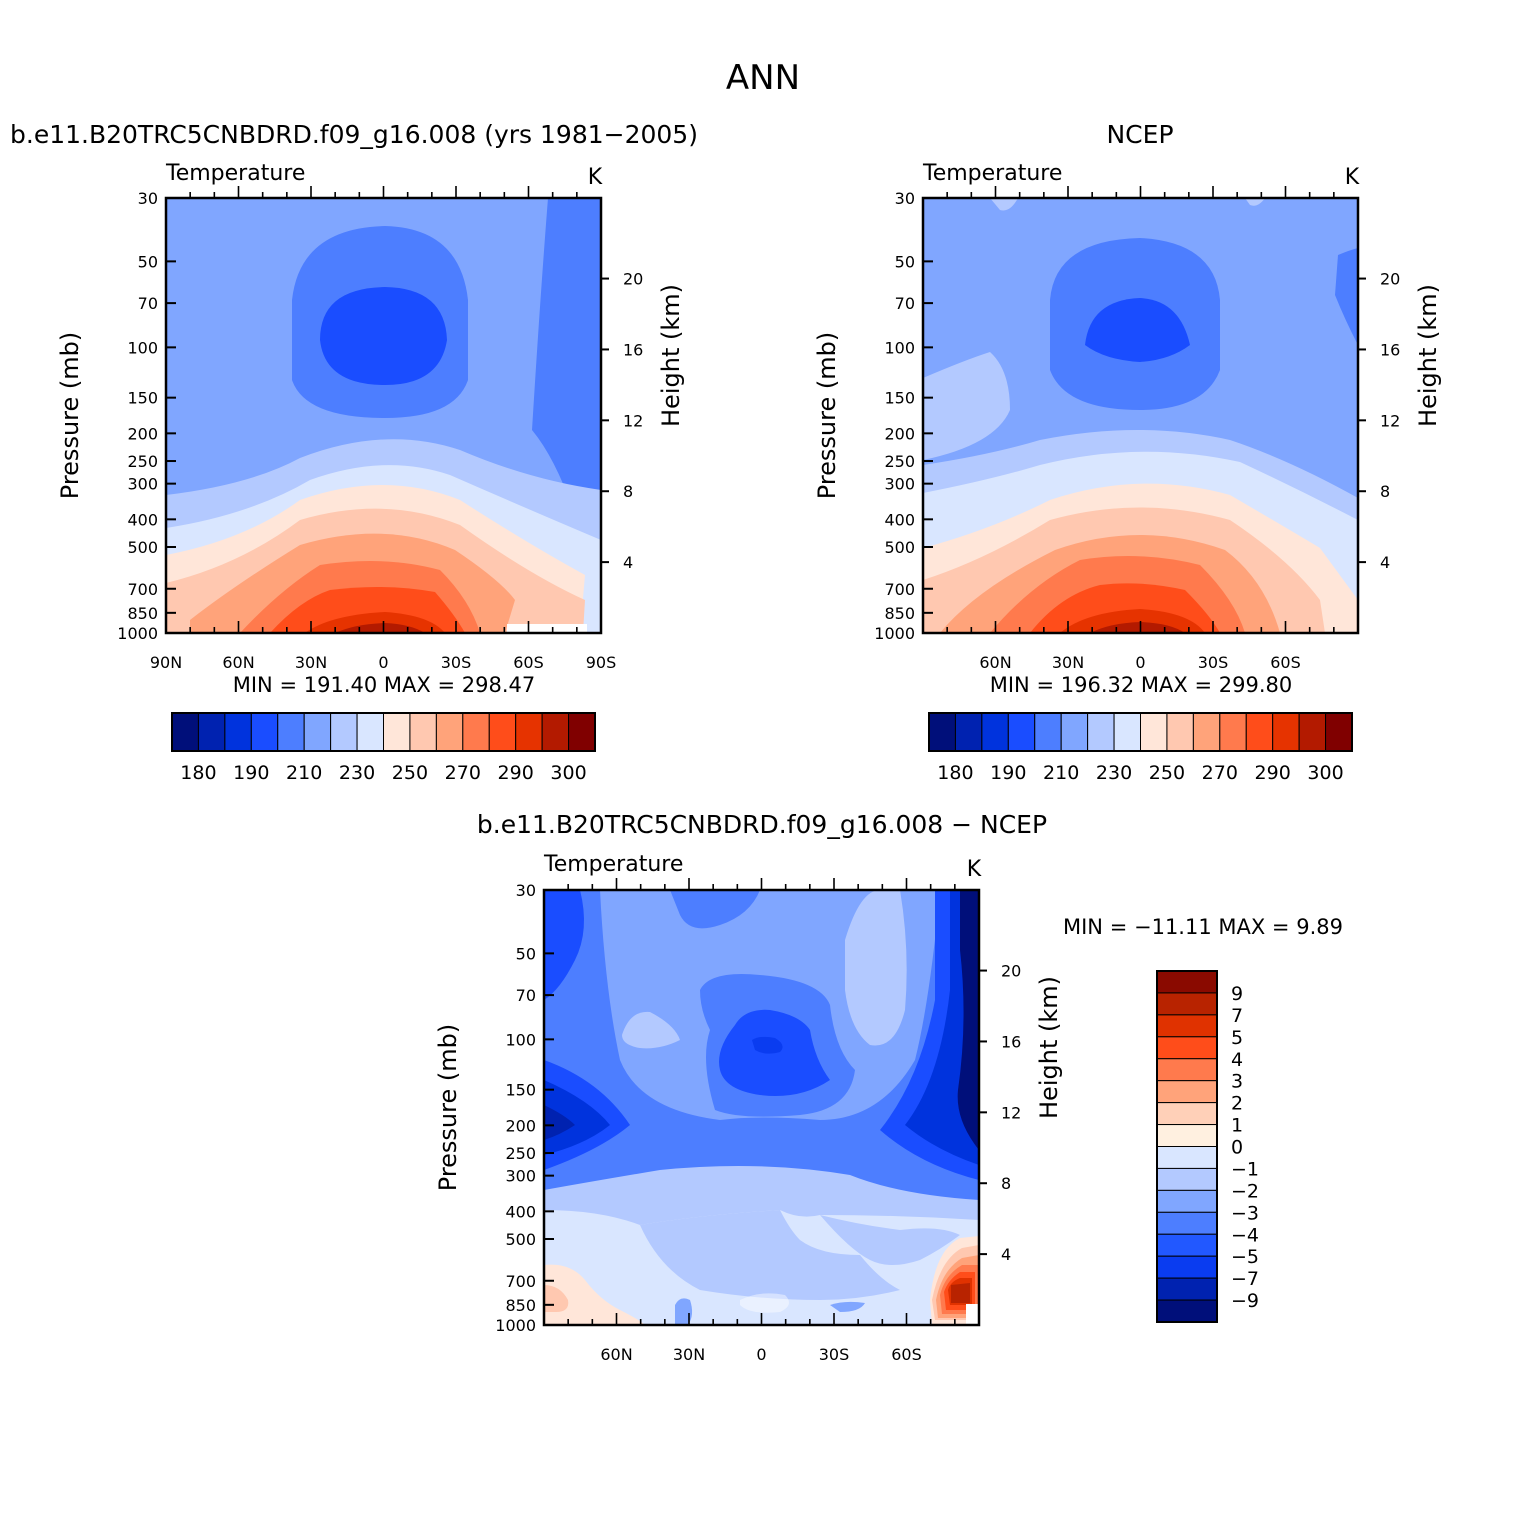  Describe the element at coordinates (1245, 1301) in the screenshot. I see `colorbar-label: −9` at that location.